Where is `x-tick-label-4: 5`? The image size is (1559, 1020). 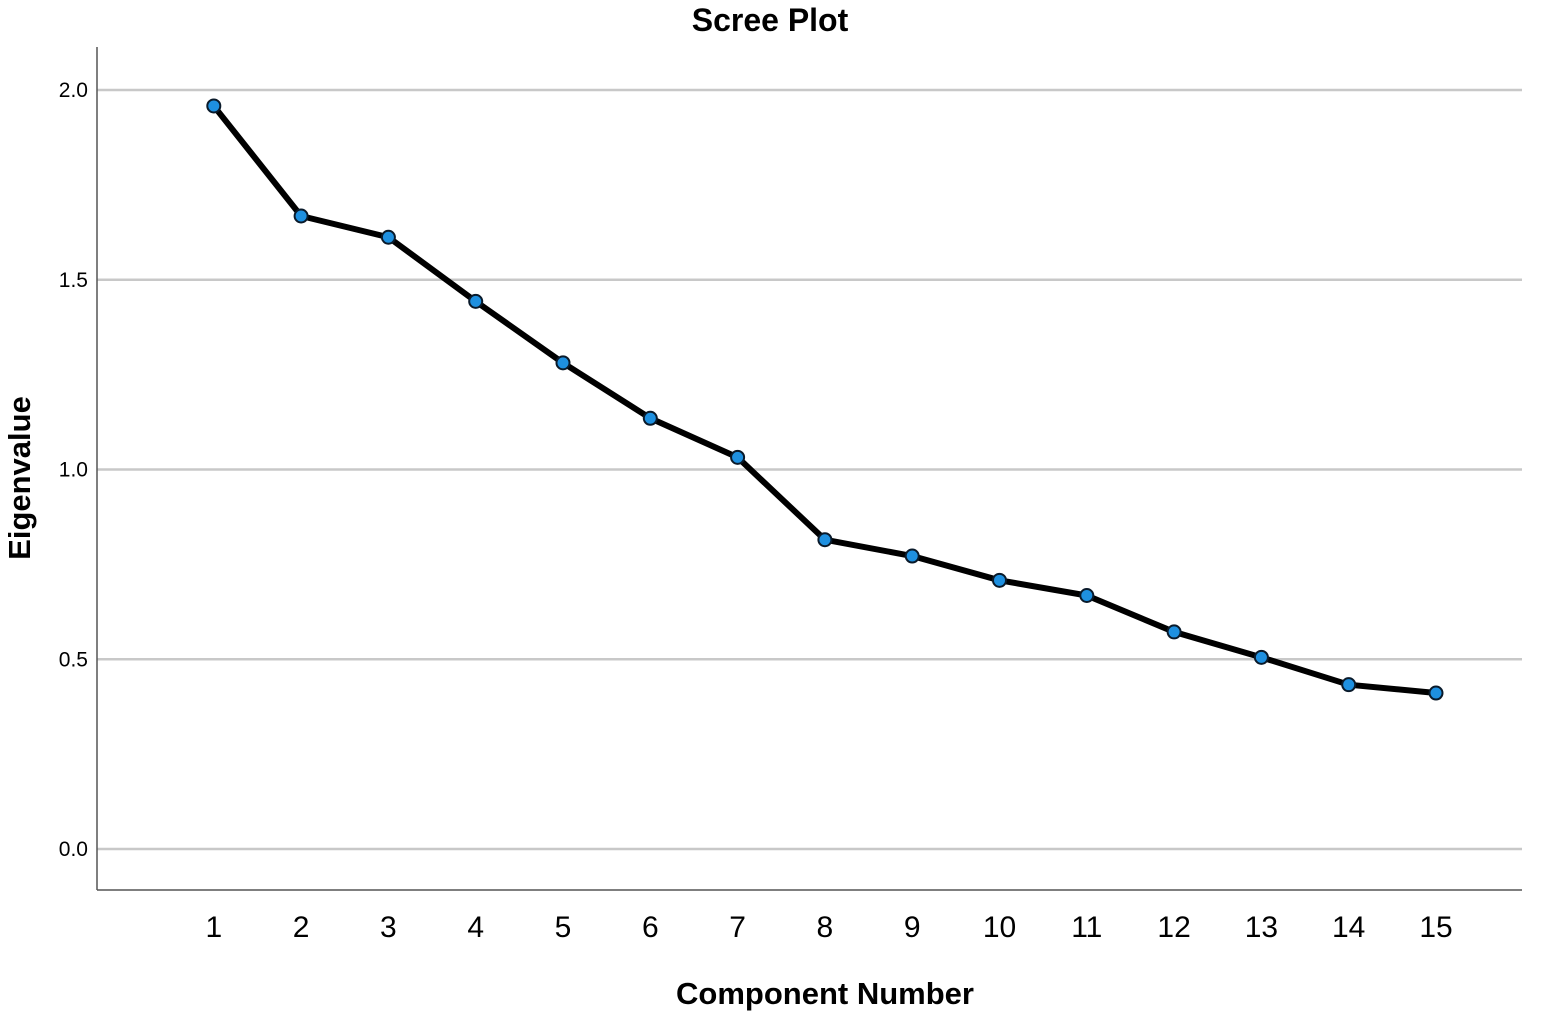
x-tick-label-4: 5 is located at coordinates (563, 927).